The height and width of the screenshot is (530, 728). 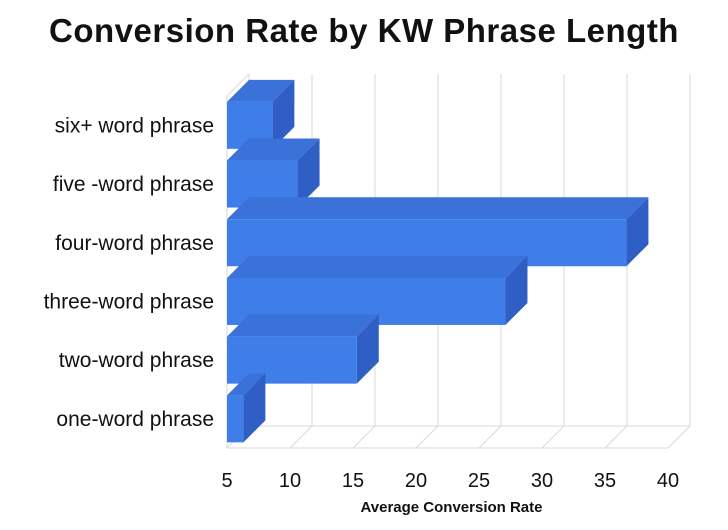 I want to click on x-tick-label: 10, so click(x=290, y=481).